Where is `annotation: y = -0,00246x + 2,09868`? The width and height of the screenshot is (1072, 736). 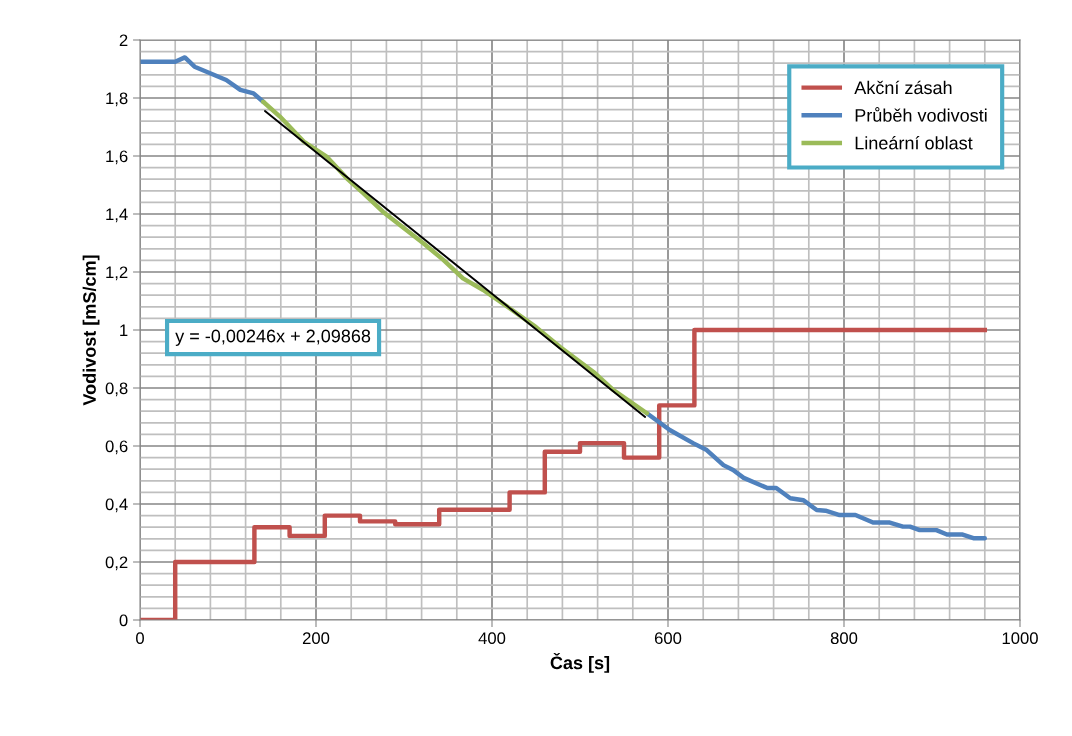
annotation: y = -0,00246x + 2,09868 is located at coordinates (273, 337).